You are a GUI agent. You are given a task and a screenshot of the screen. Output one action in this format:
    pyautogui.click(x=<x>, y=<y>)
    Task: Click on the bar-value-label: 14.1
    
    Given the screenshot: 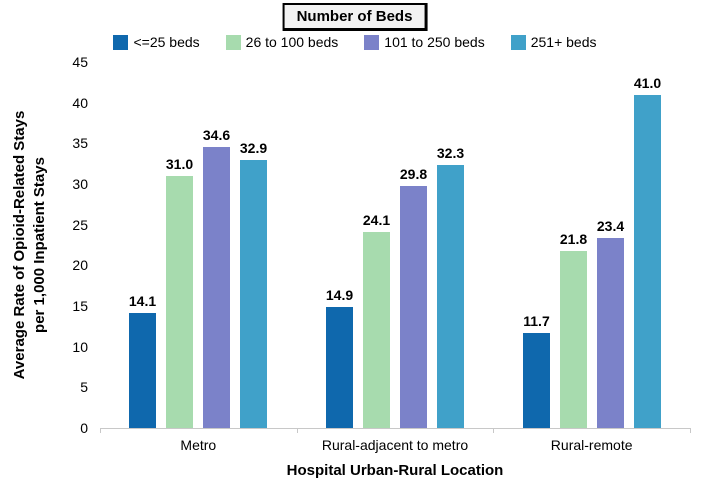 What is the action you would take?
    pyautogui.click(x=142, y=301)
    